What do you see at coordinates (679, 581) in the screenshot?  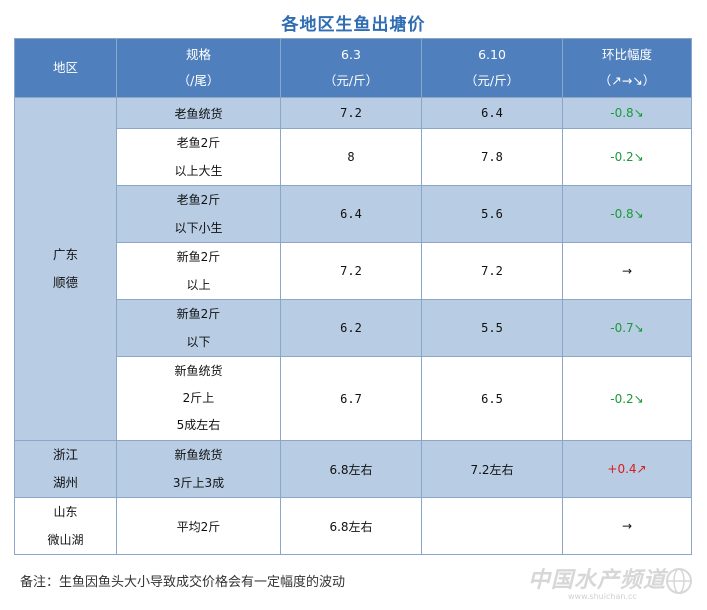 I see `globe-icon` at bounding box center [679, 581].